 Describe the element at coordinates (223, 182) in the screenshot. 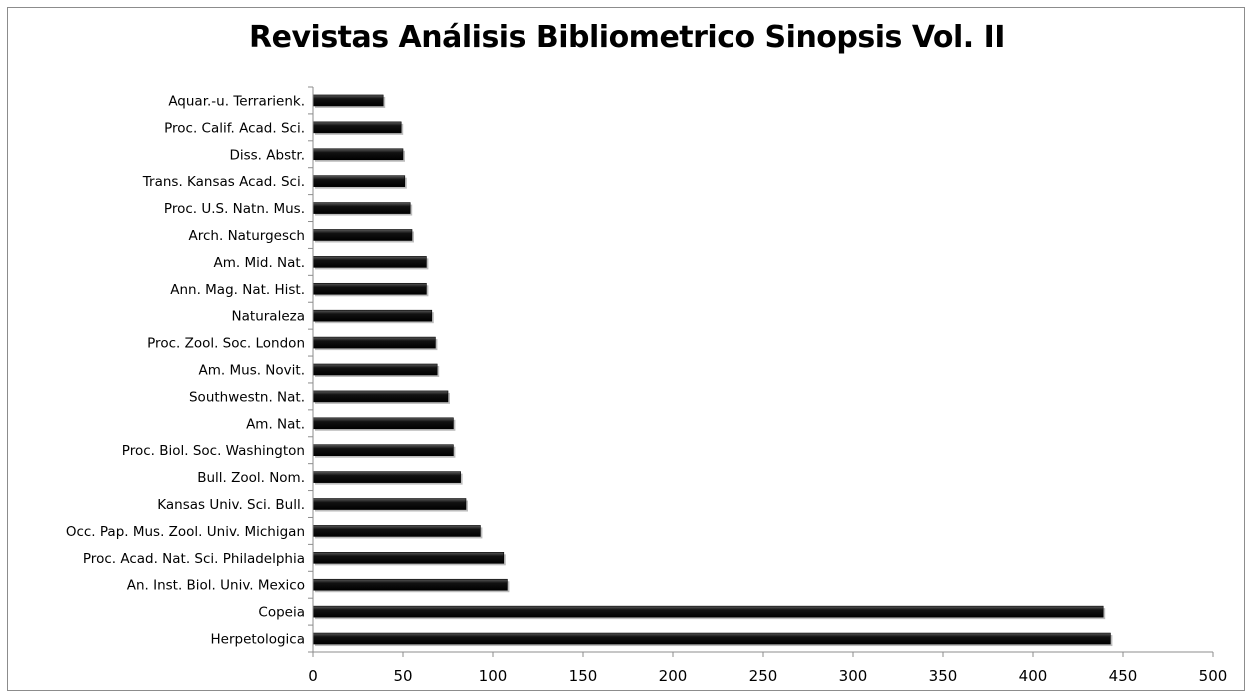

I see `category-label: Trans. Kansas Acad. Sci.` at that location.